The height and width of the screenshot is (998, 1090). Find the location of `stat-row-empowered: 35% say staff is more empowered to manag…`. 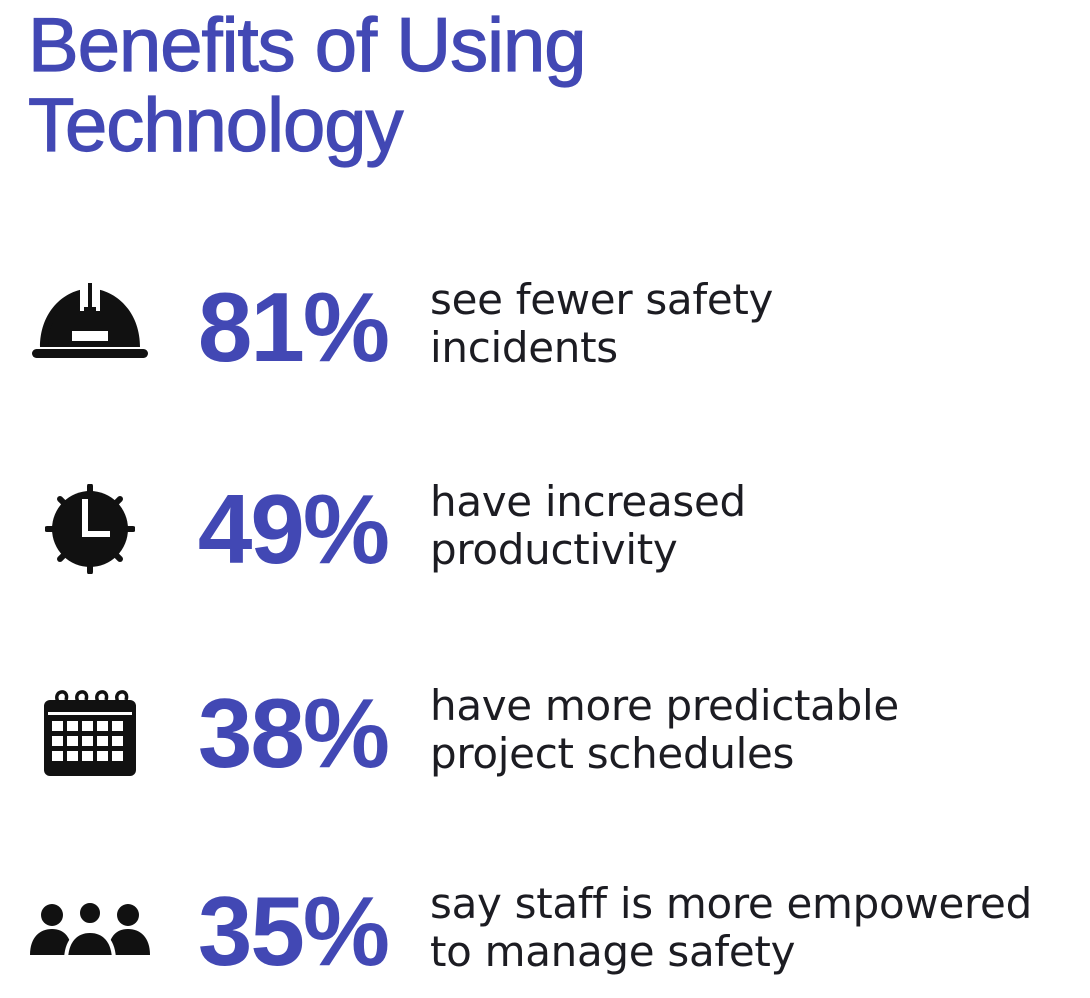

stat-row-empowered: 35% say staff is more empowered to manag… is located at coordinates (545, 931).